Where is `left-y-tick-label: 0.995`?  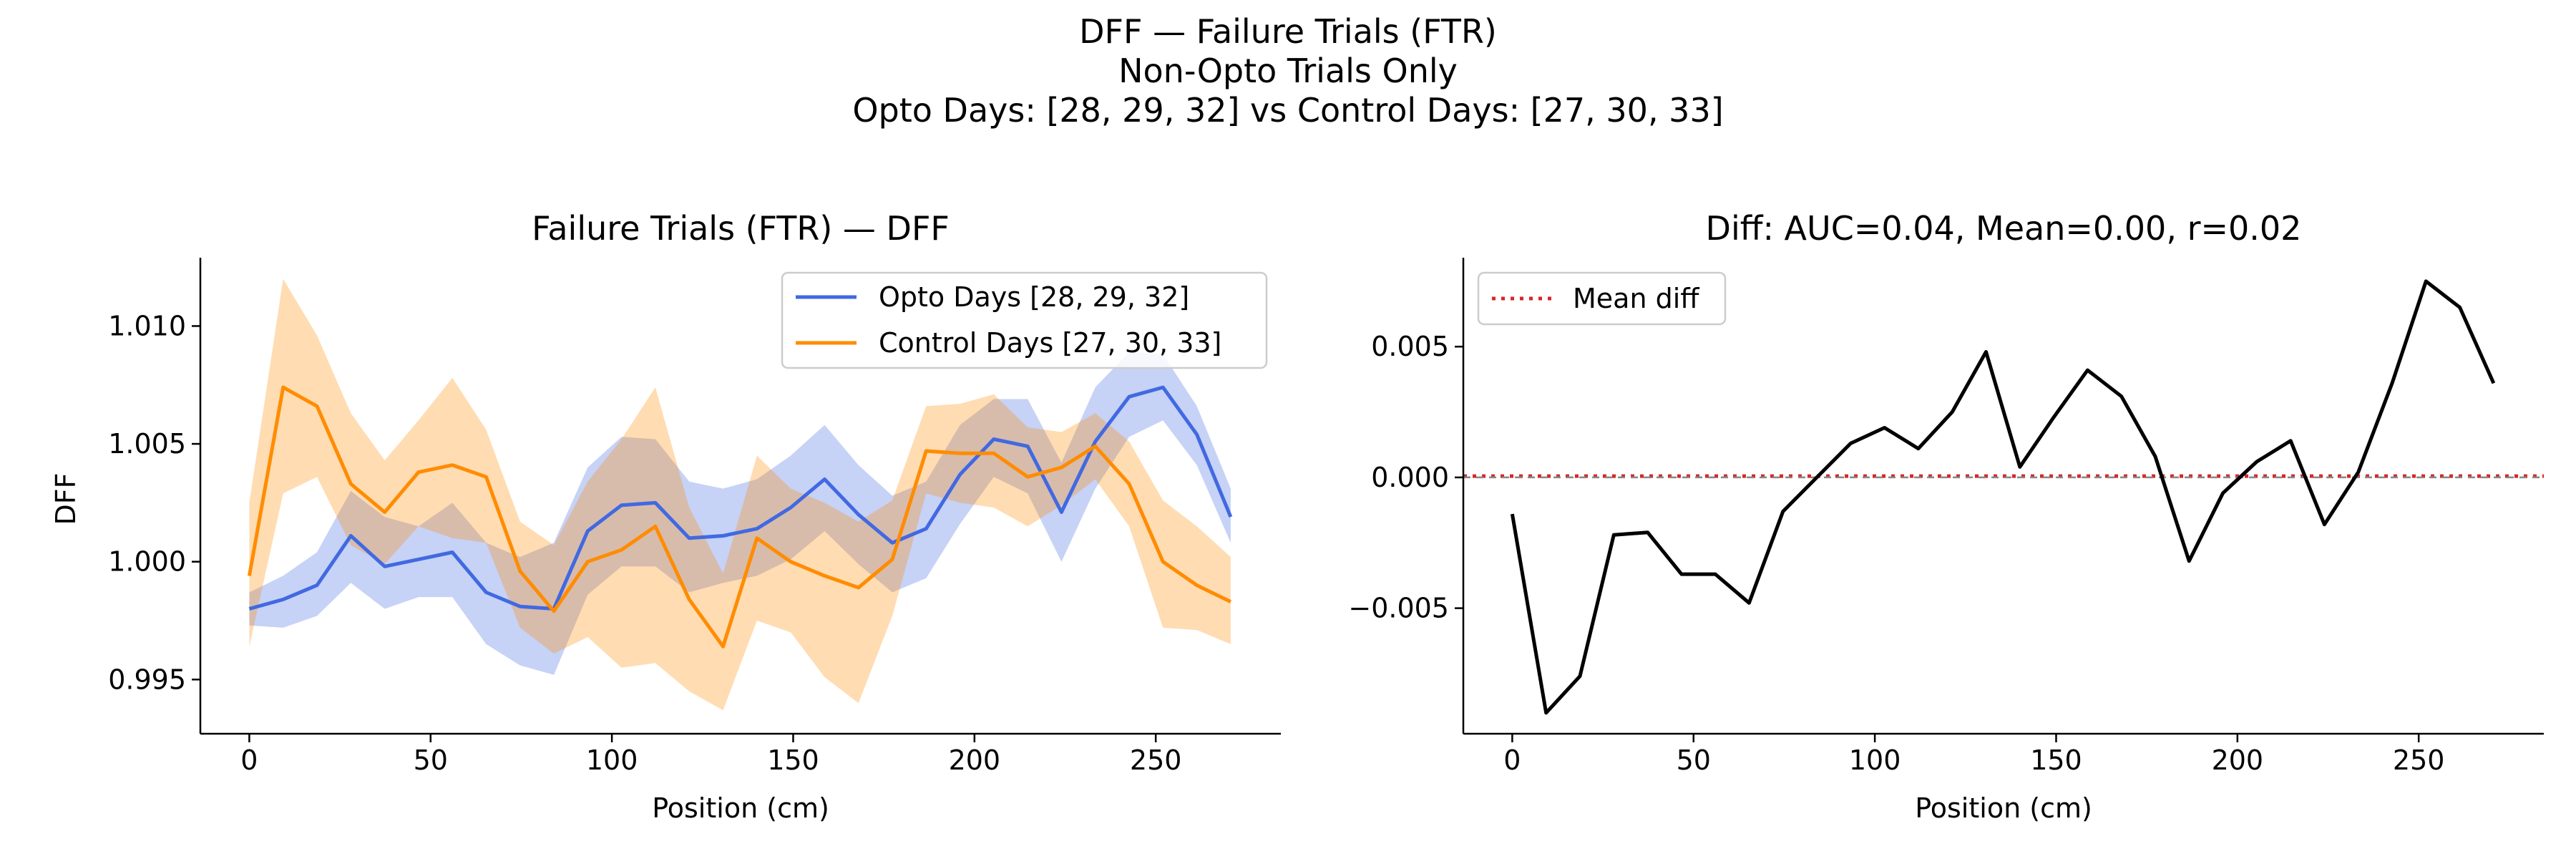 left-y-tick-label: 0.995 is located at coordinates (147, 679).